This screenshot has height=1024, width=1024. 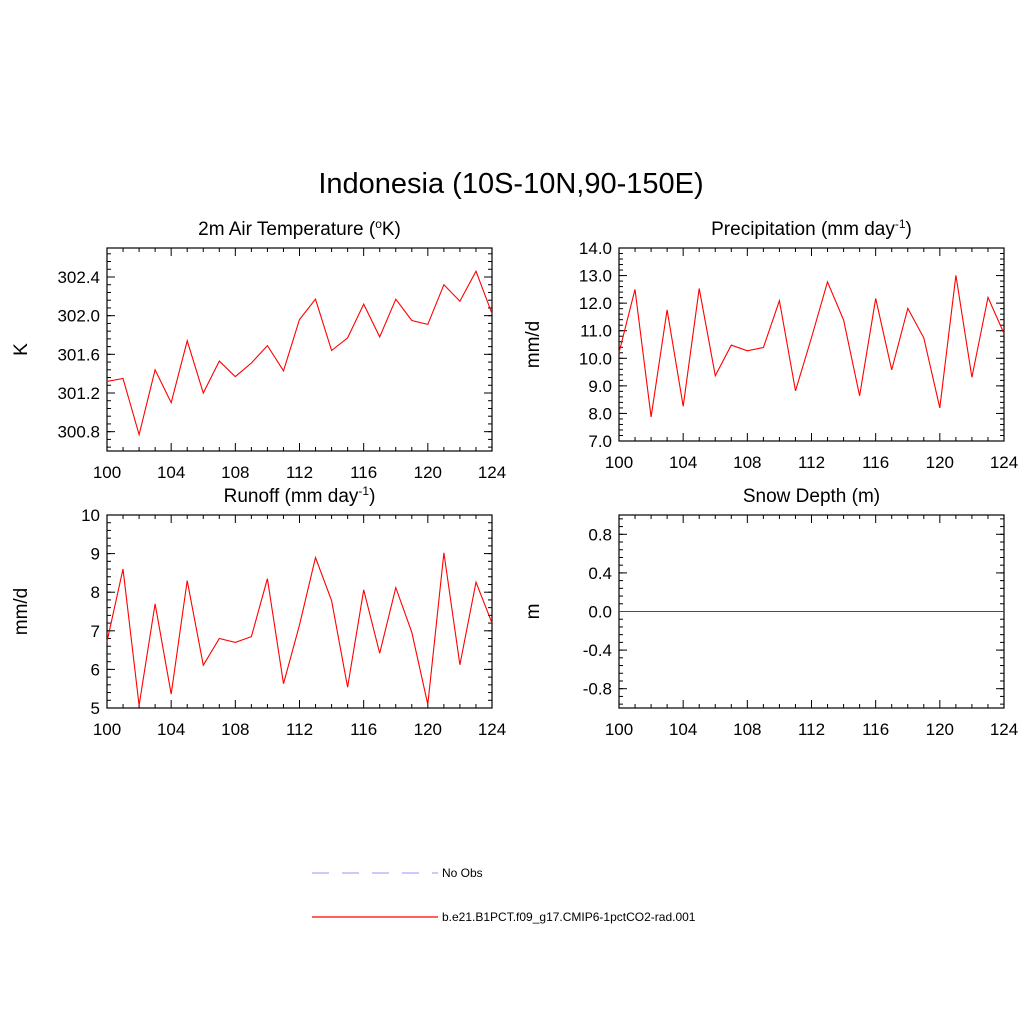 What do you see at coordinates (21, 349) in the screenshot?
I see `y-axis-label: K` at bounding box center [21, 349].